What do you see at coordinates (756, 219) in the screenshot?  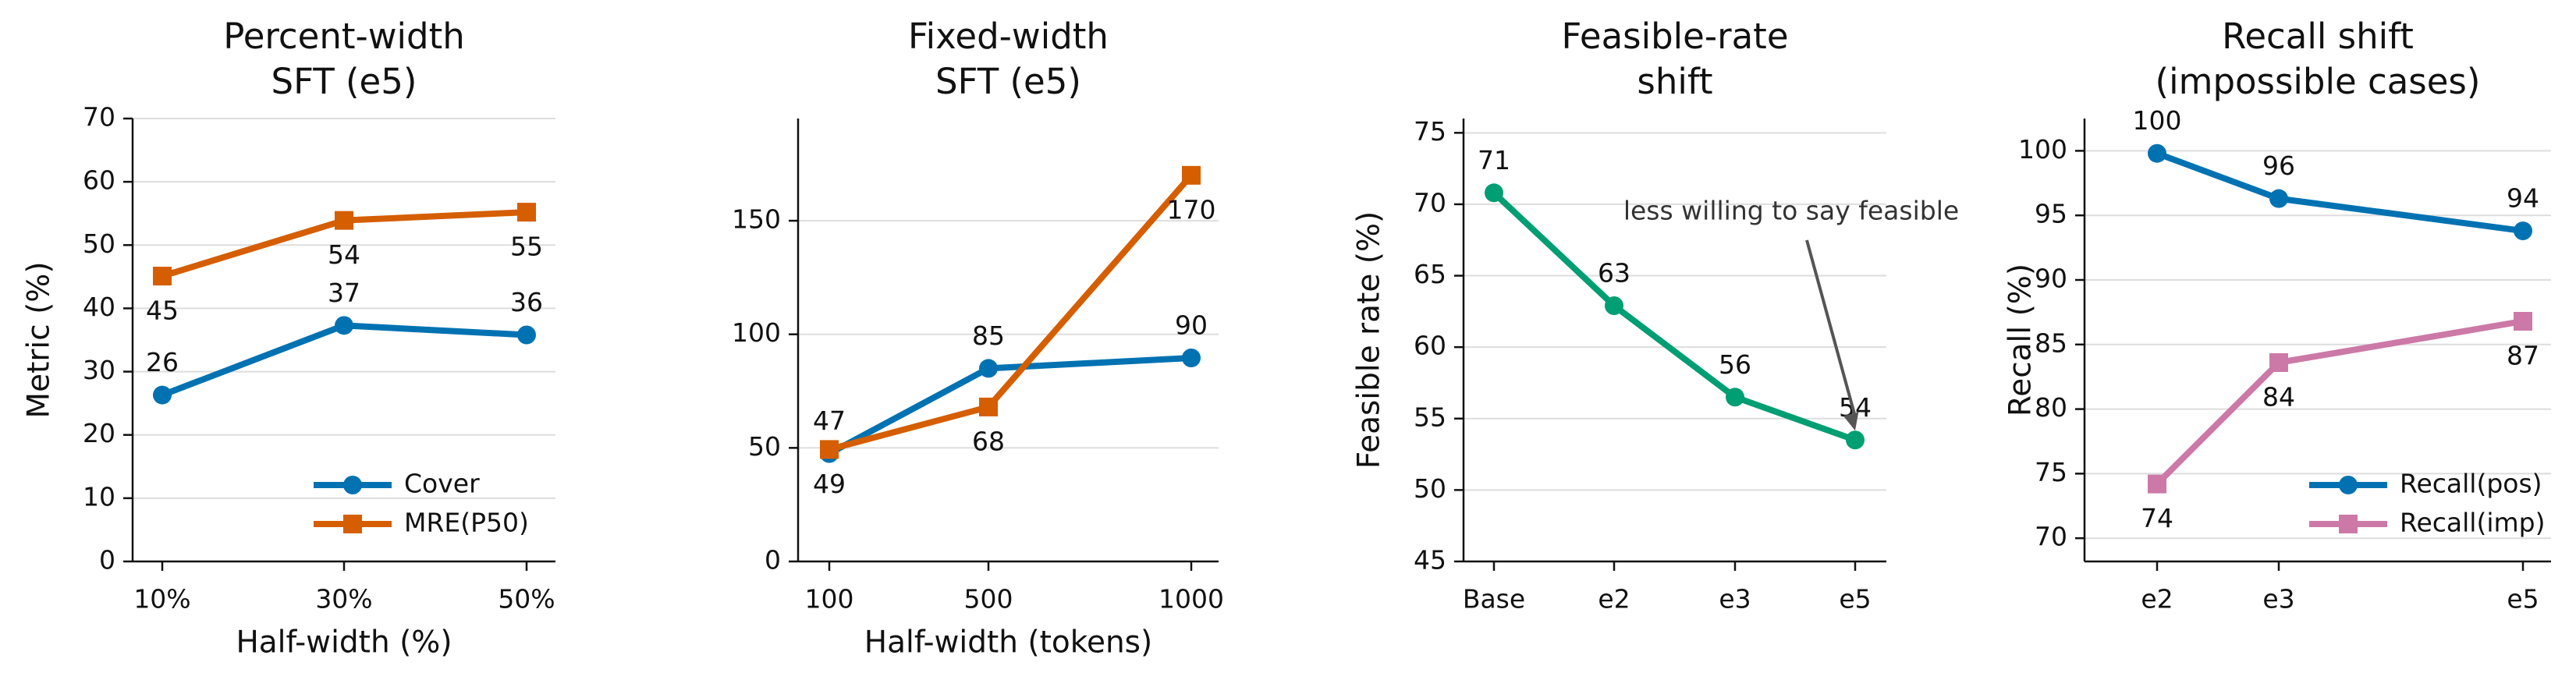 I see `y-tick-label: 150` at bounding box center [756, 219].